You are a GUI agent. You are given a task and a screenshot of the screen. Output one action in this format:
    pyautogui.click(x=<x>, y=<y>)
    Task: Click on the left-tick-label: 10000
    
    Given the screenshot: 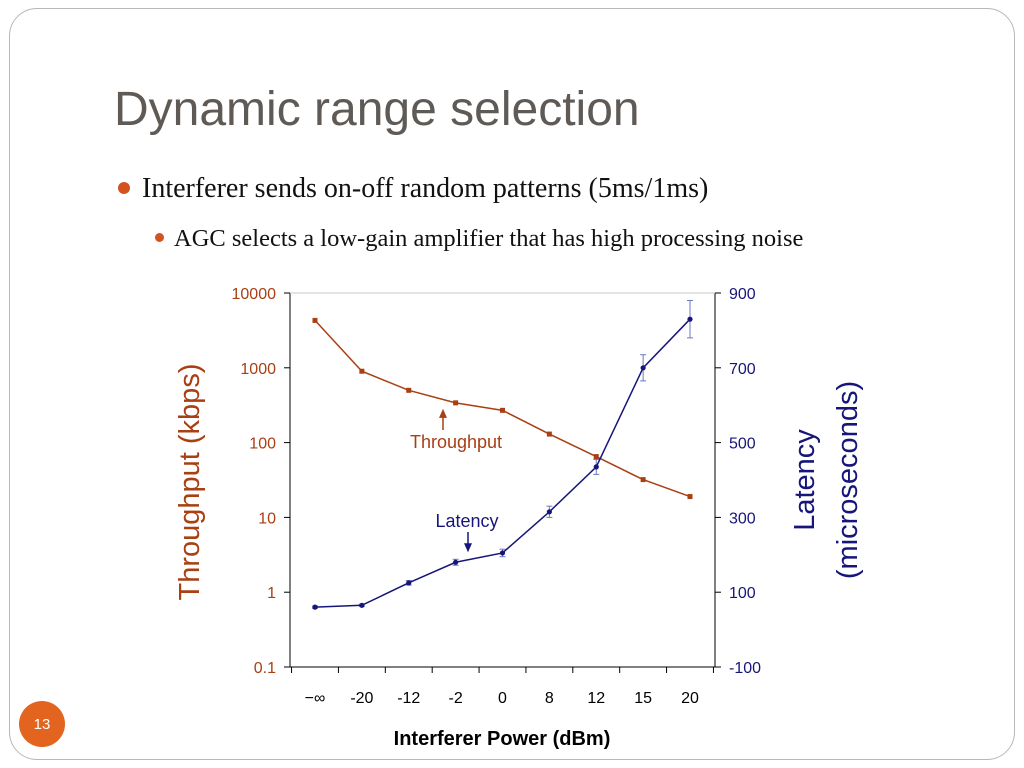 What is the action you would take?
    pyautogui.click(x=254, y=294)
    